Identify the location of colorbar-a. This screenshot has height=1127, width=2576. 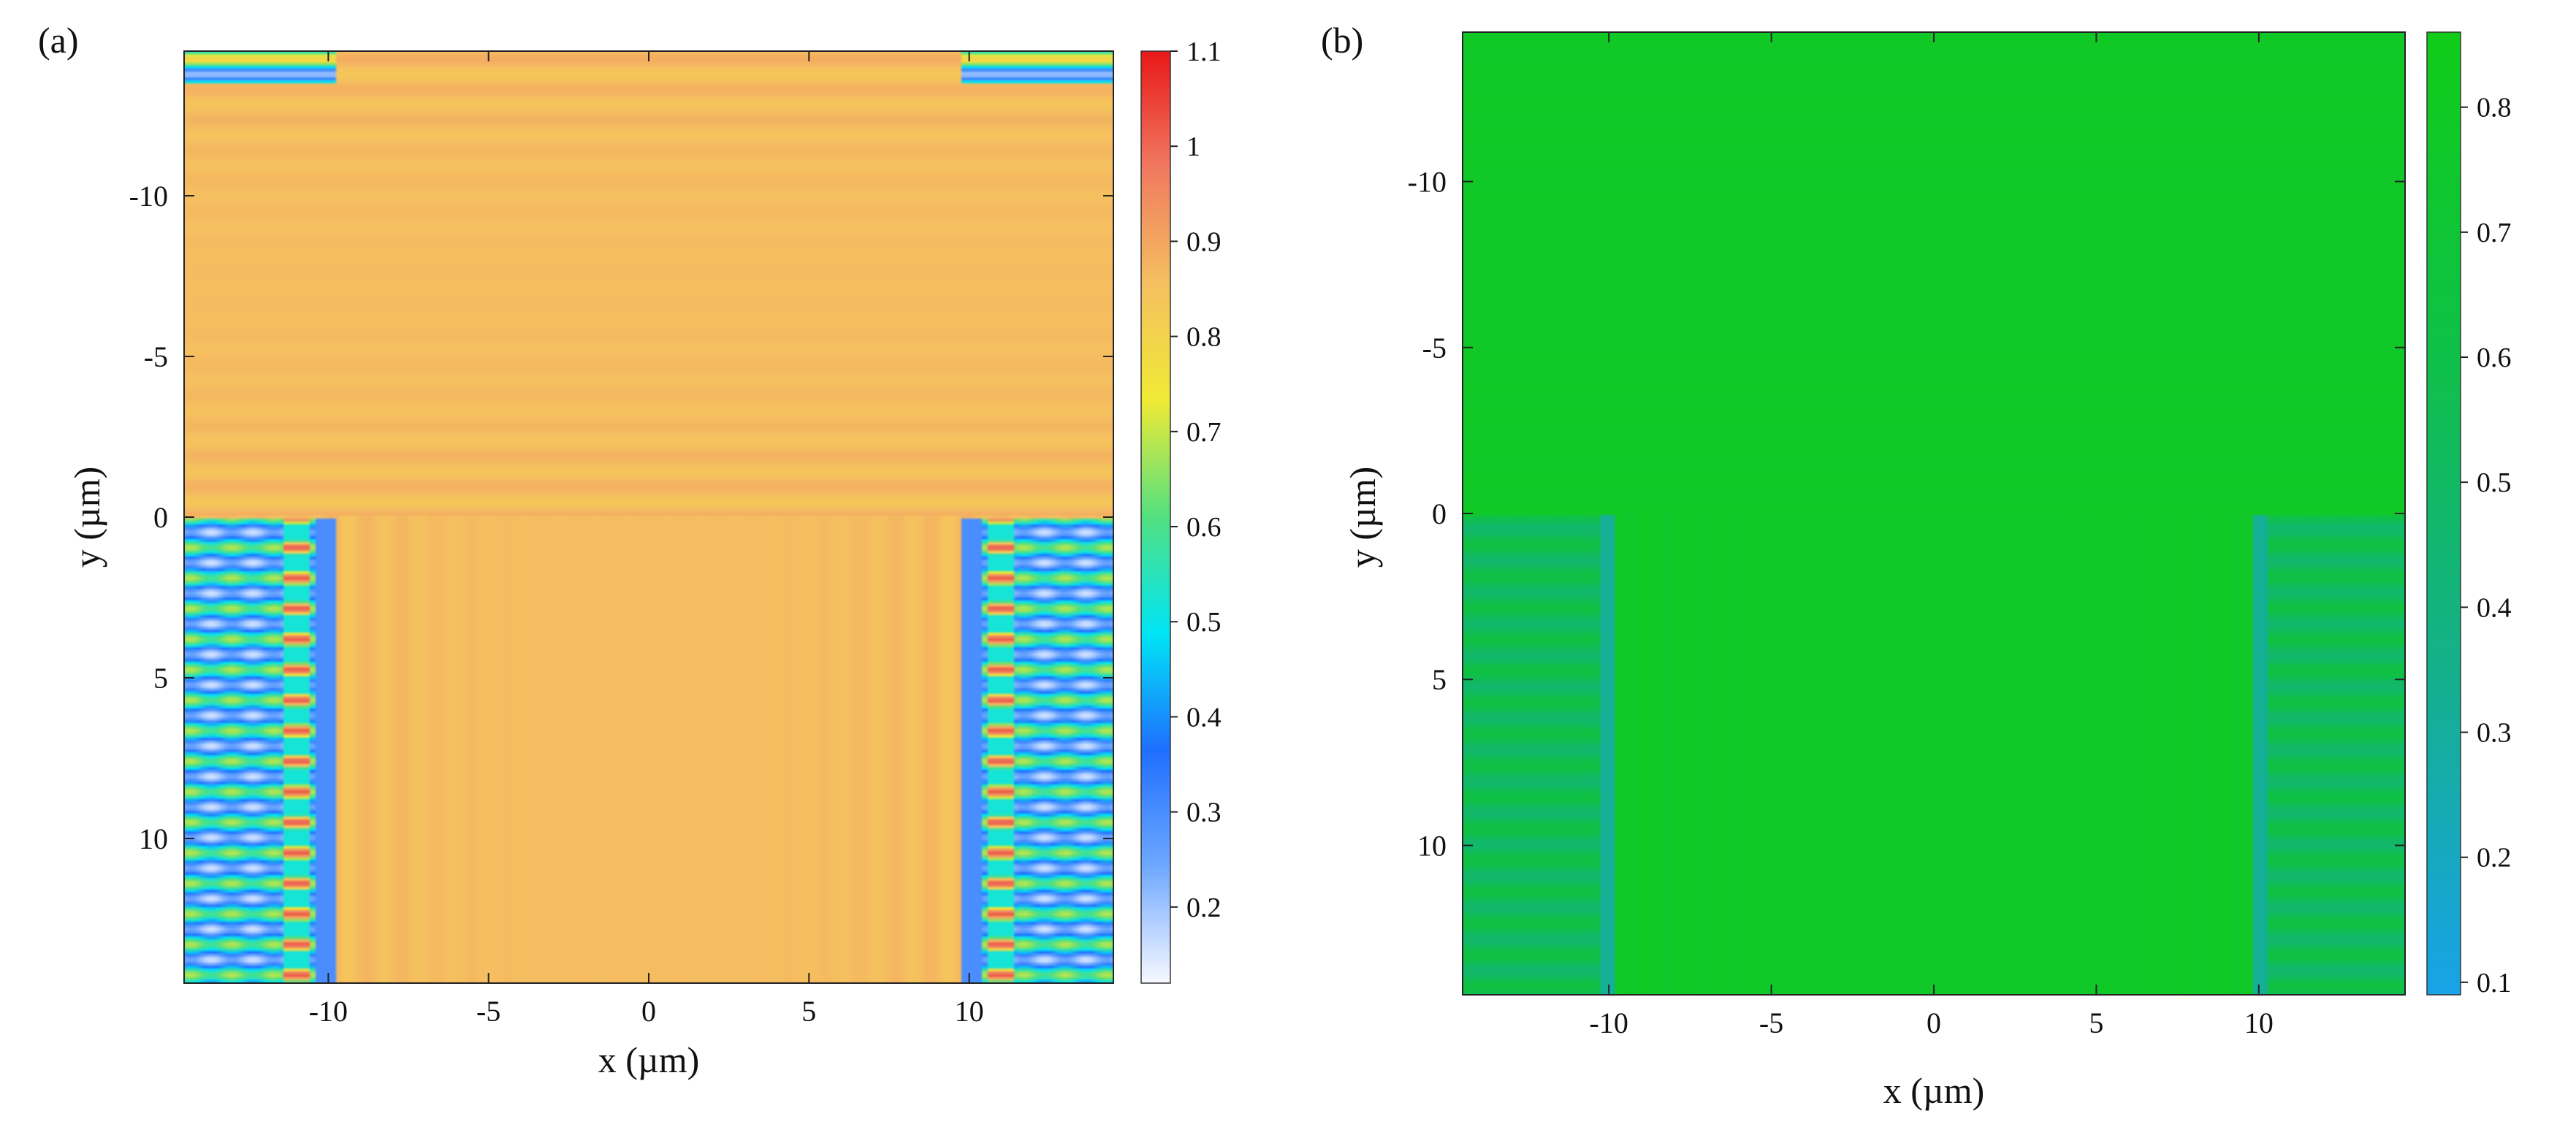
(1155, 517).